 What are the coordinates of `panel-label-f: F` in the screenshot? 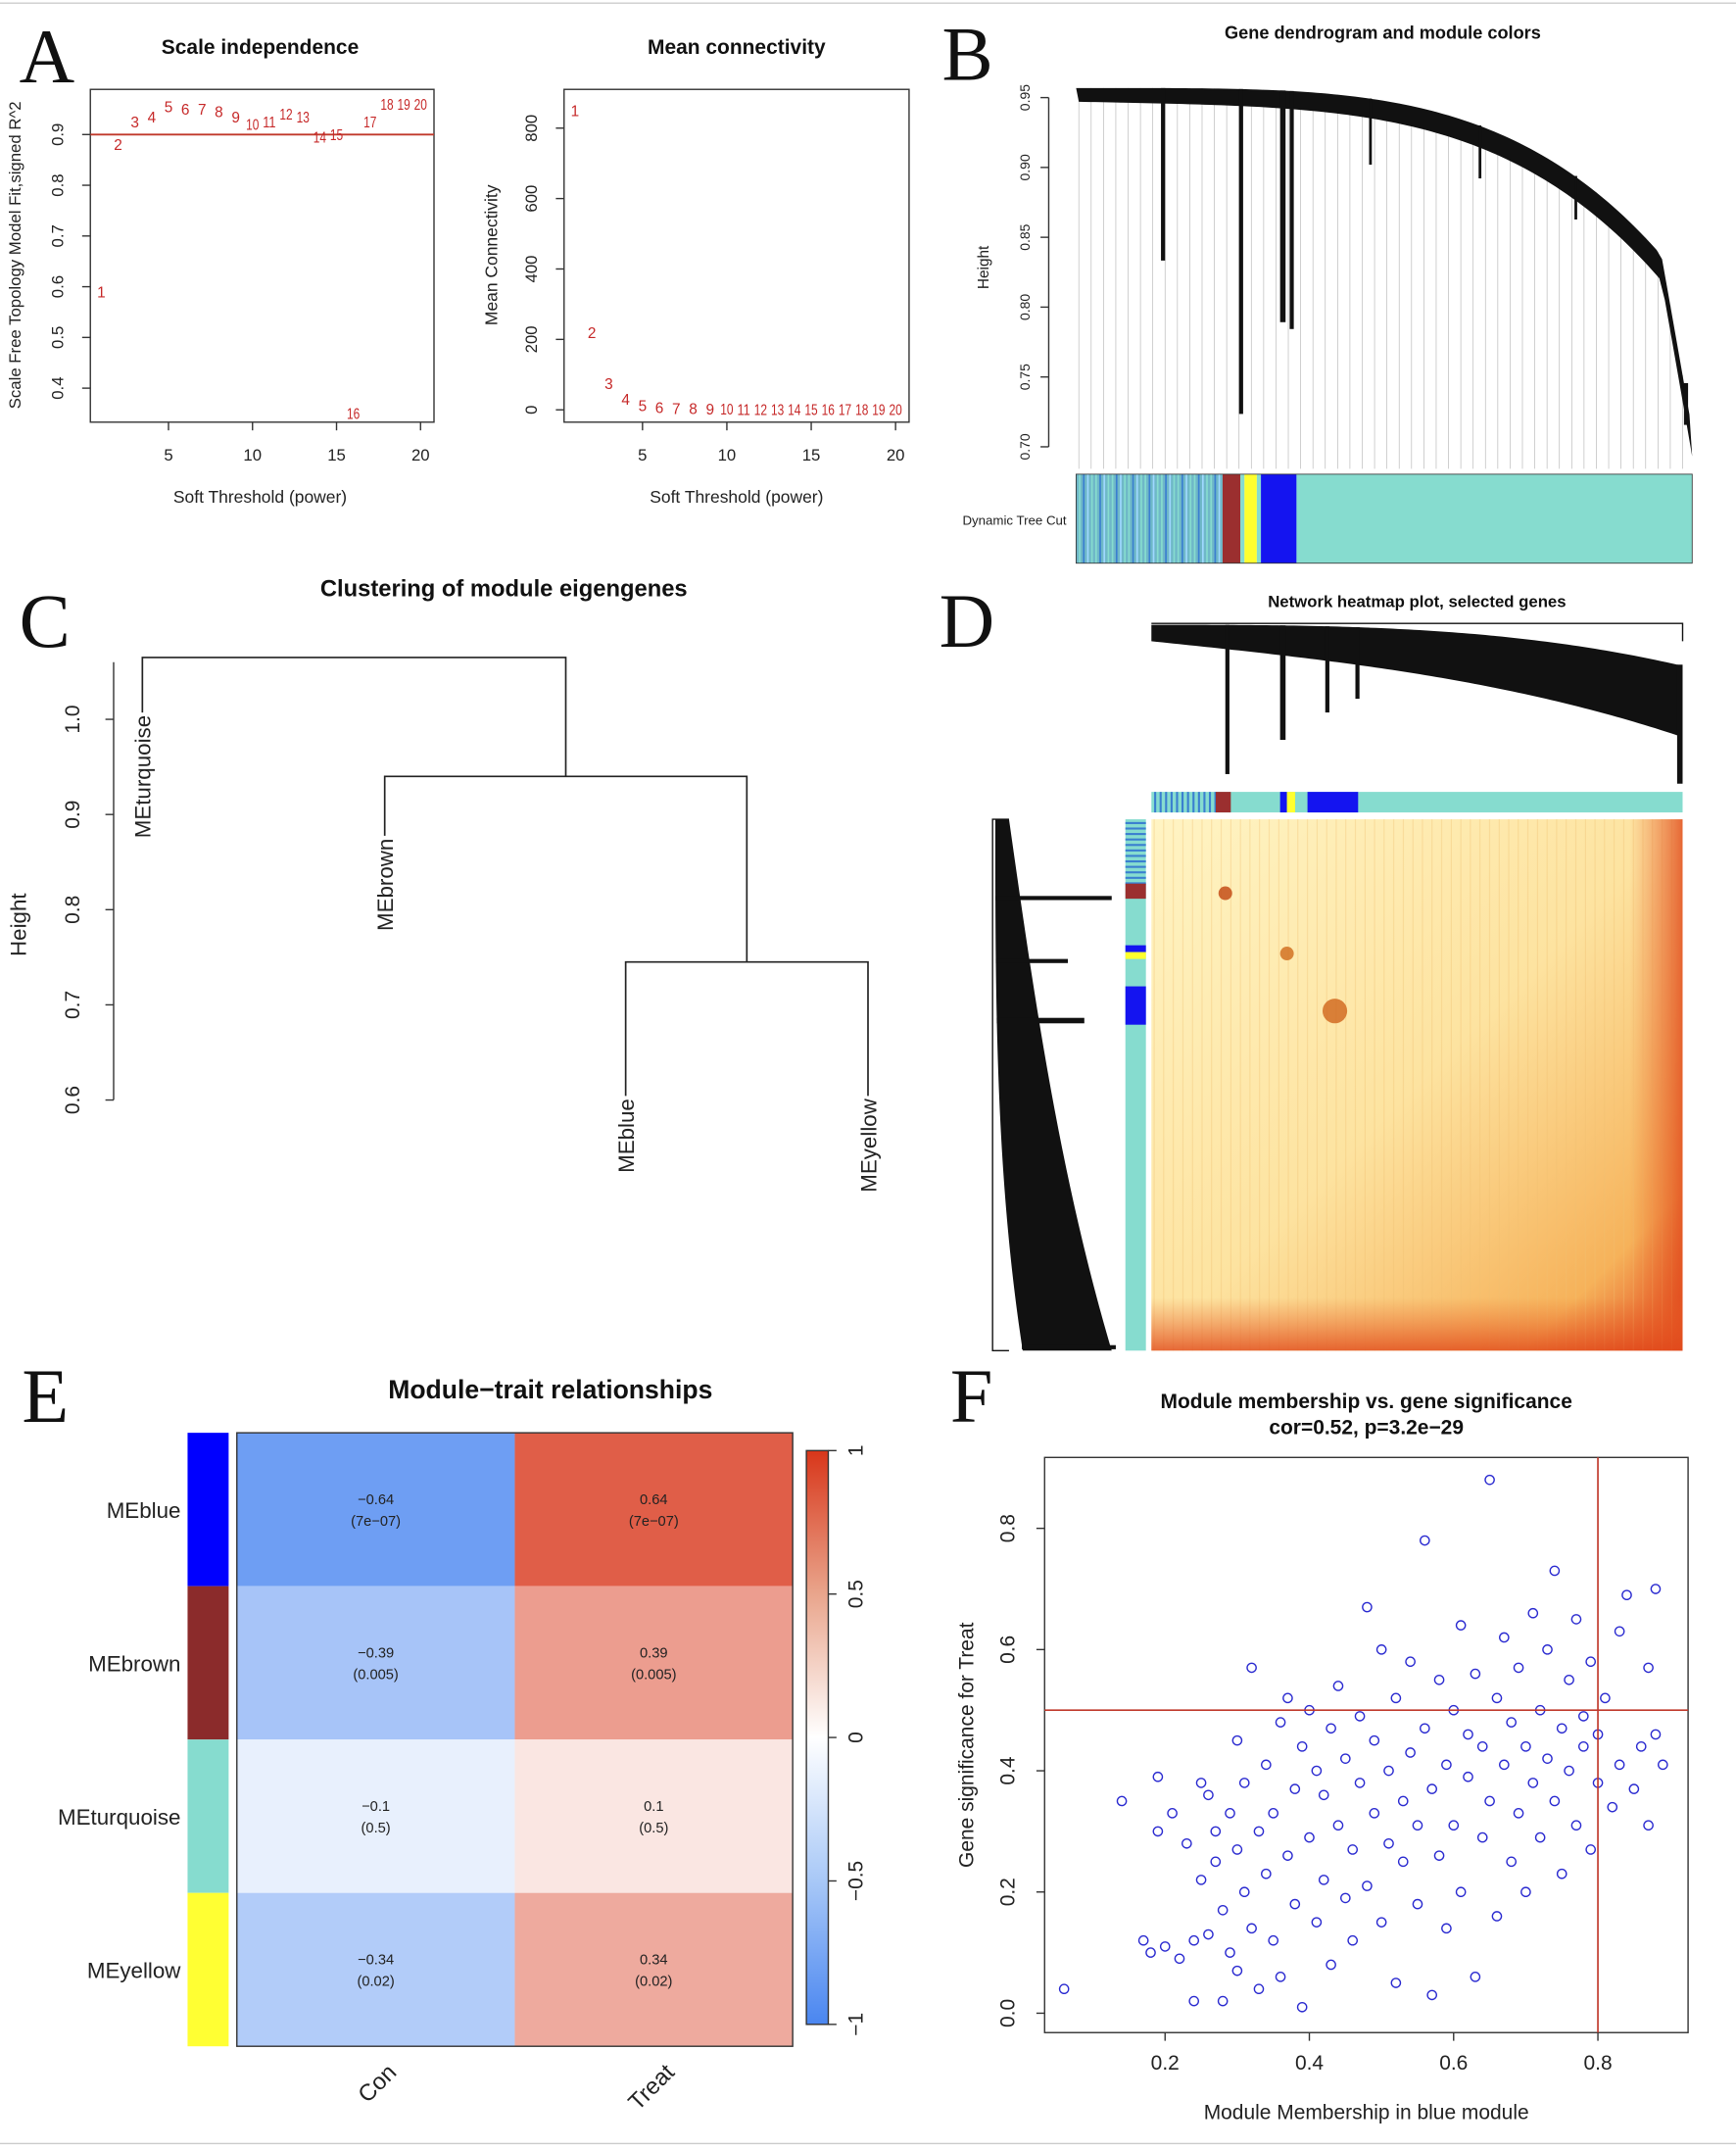 It's located at (971, 1396).